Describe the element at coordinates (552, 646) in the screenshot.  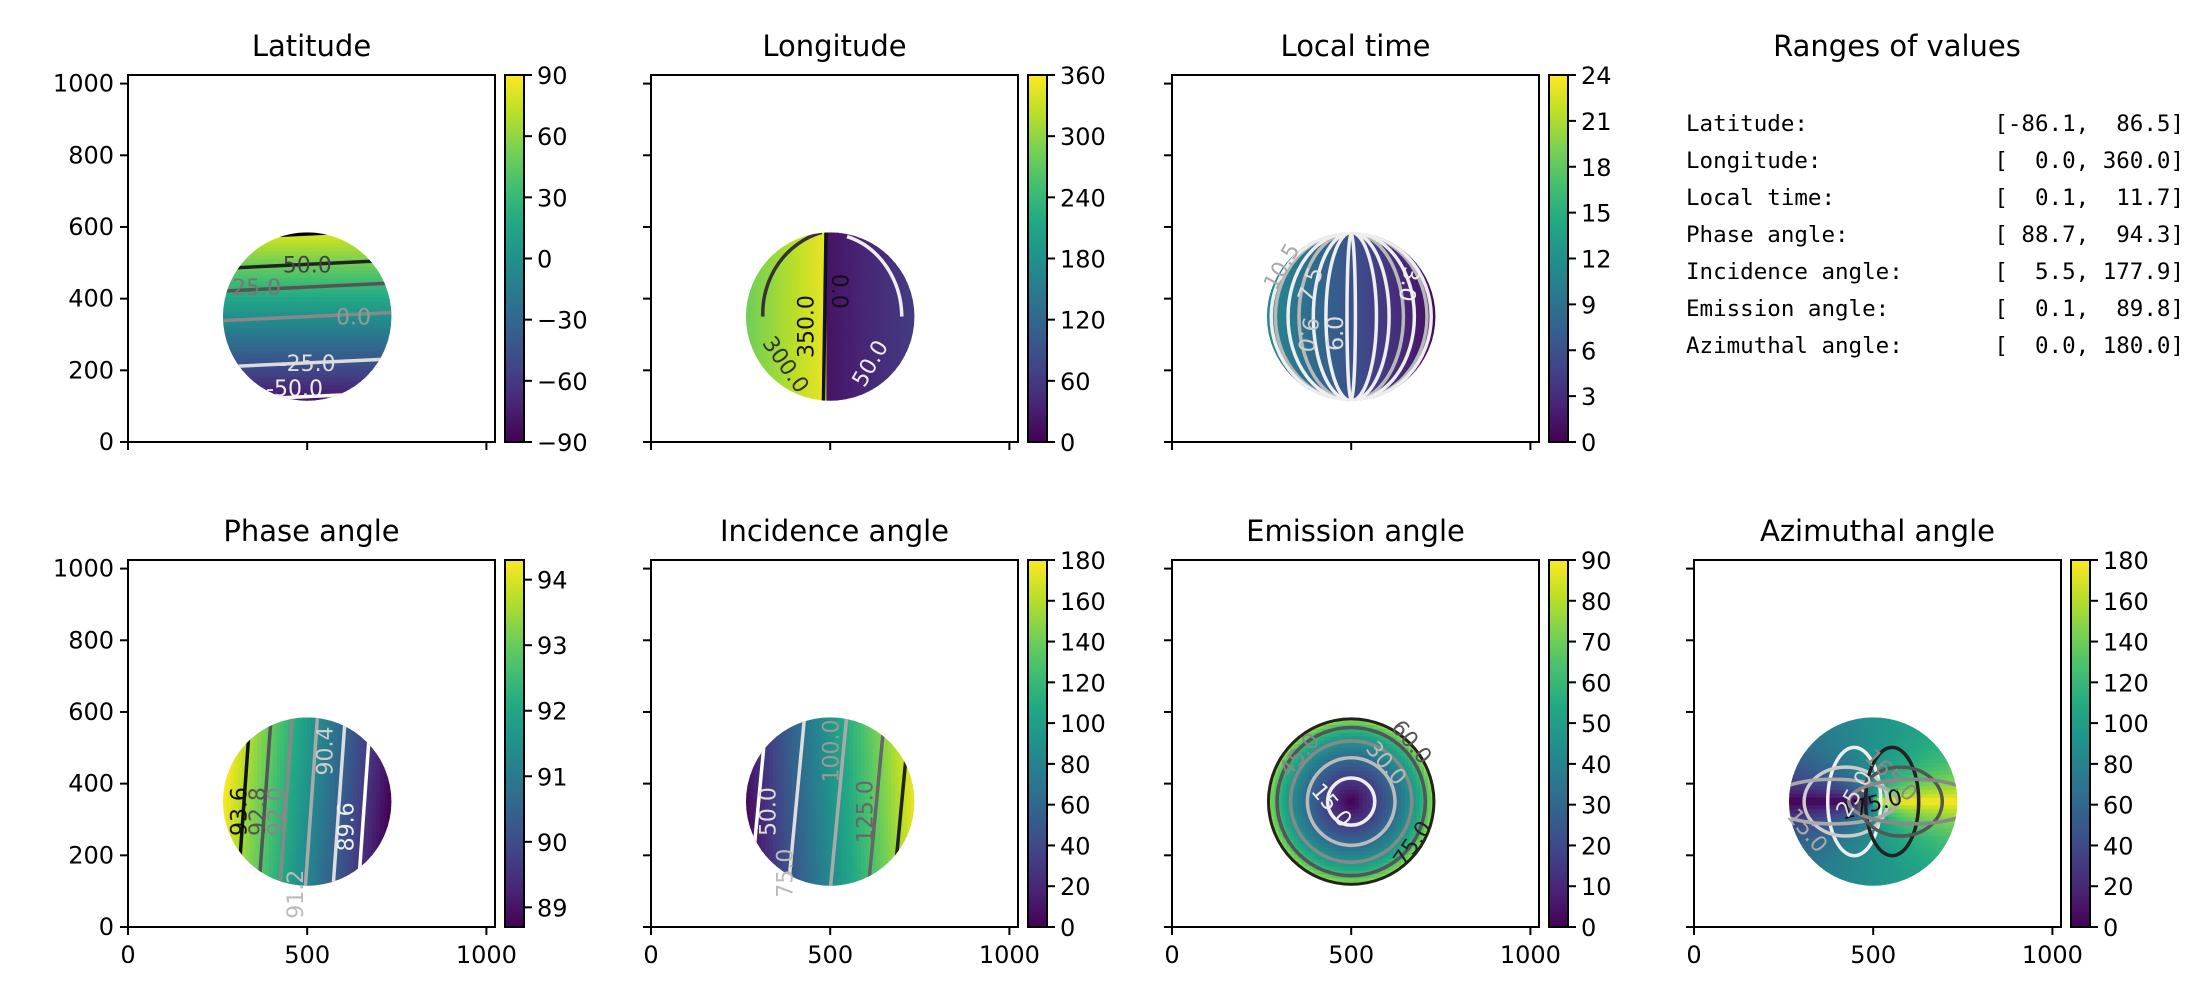
I see `colorbar-tick-label: 93` at that location.